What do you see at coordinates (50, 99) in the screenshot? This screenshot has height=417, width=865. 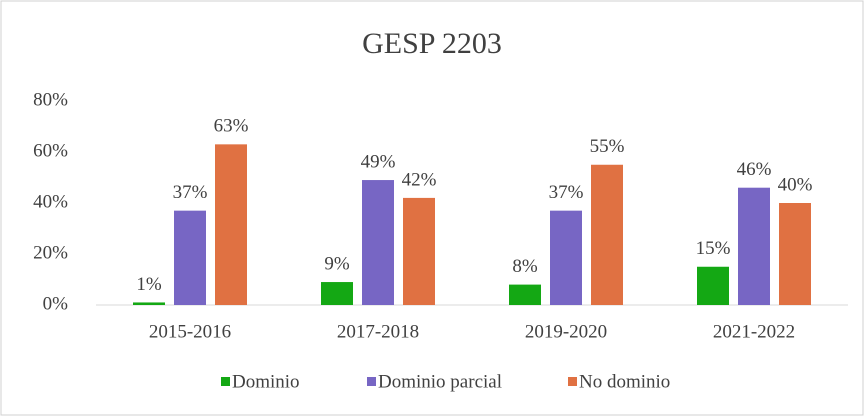 I see `y-tick-label: 80%` at bounding box center [50, 99].